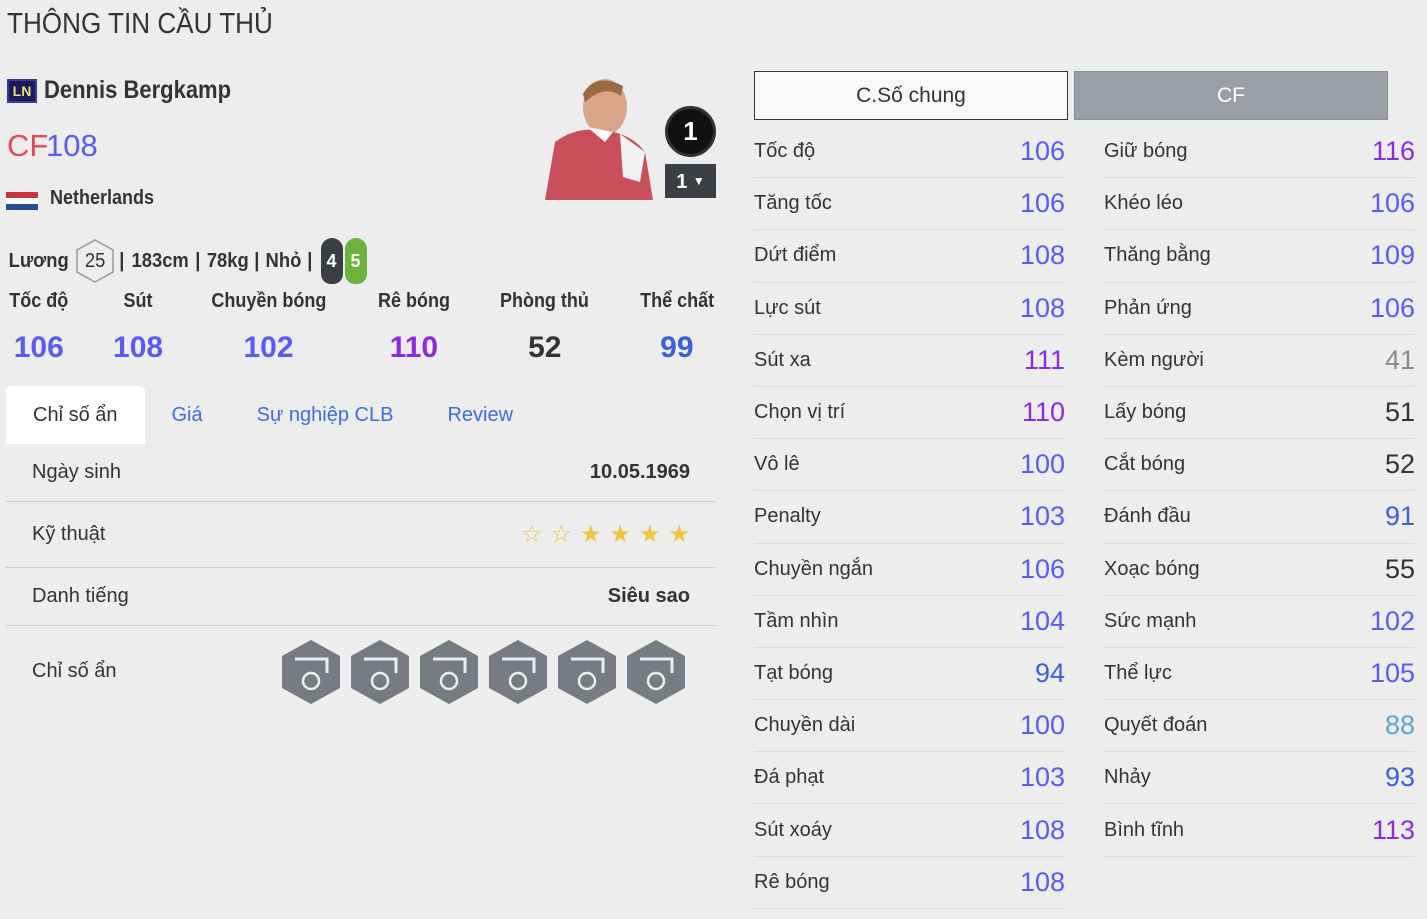 The height and width of the screenshot is (919, 1427). I want to click on category-value: 106, so click(38, 347).